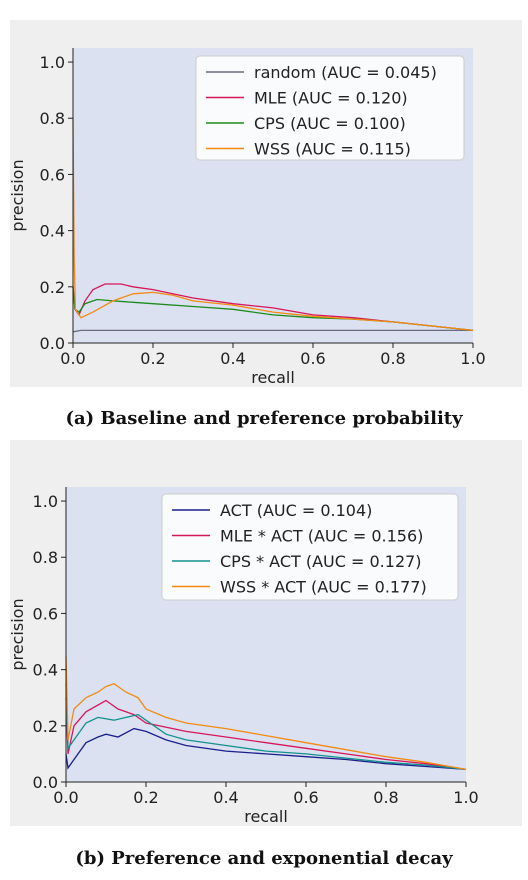 The height and width of the screenshot is (880, 528). Describe the element at coordinates (52, 343) in the screenshot. I see `y-tick-label-a-0: 0.0` at that location.